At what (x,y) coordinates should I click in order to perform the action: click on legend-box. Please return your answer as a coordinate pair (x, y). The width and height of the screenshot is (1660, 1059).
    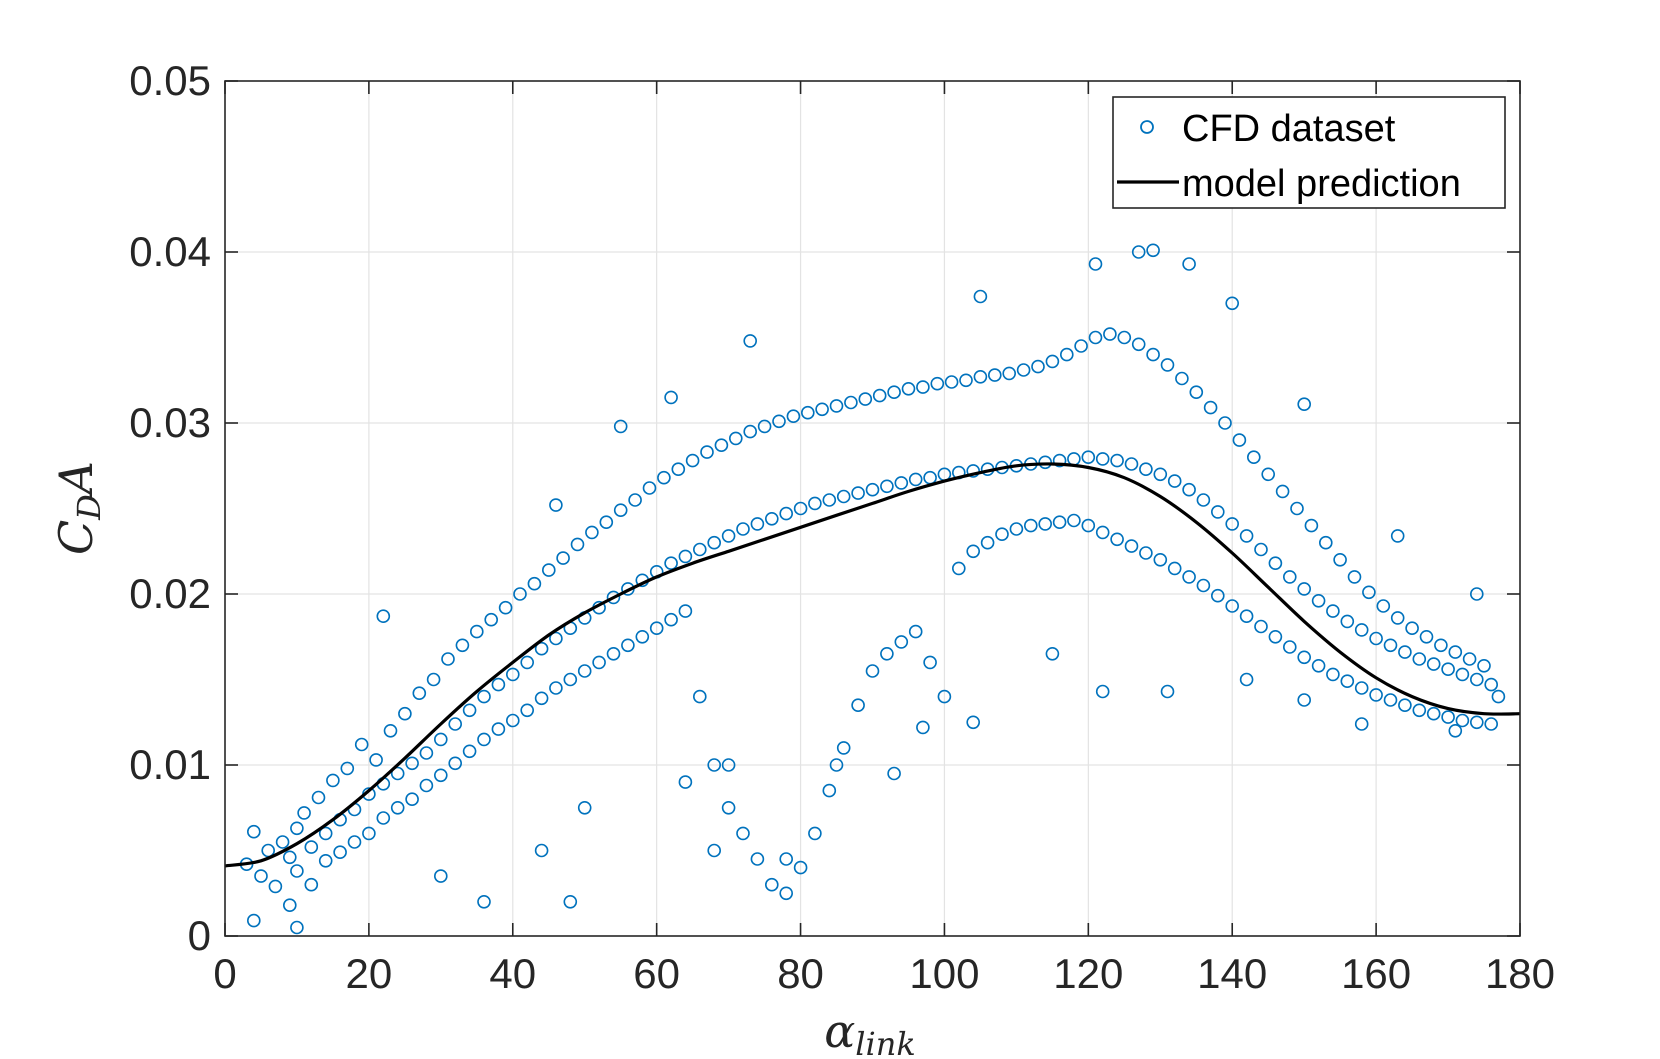
    Looking at the image, I should click on (1309, 152).